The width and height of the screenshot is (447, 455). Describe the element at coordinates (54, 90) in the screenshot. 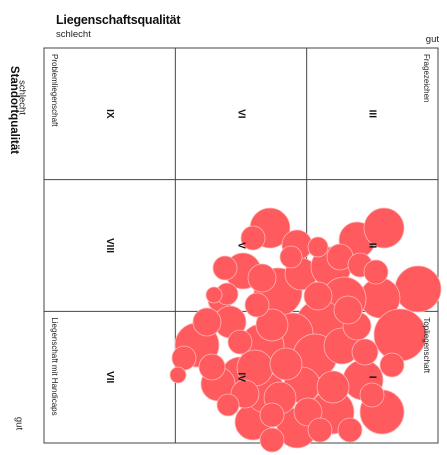

I see `cell-label: Problemliegenschaft` at that location.